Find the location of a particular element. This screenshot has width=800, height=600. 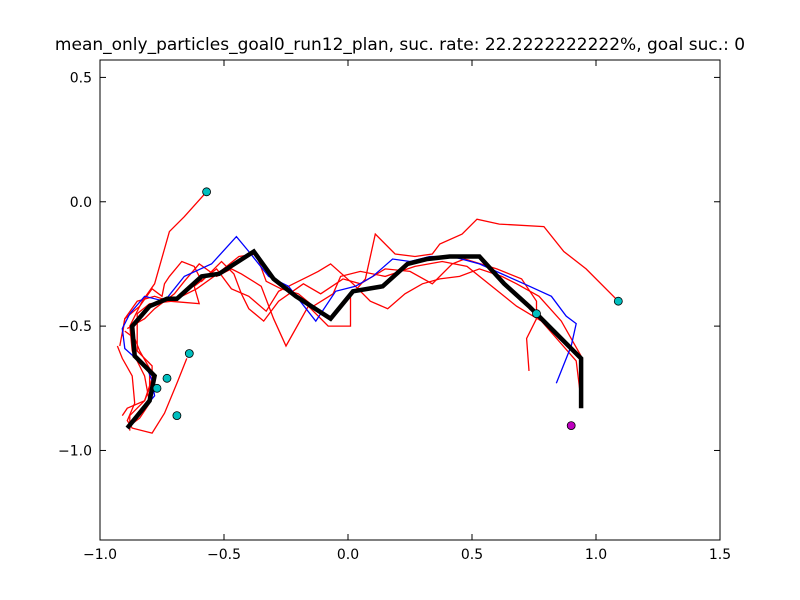

y-tick-label-2: −0.5 is located at coordinates (75, 327).